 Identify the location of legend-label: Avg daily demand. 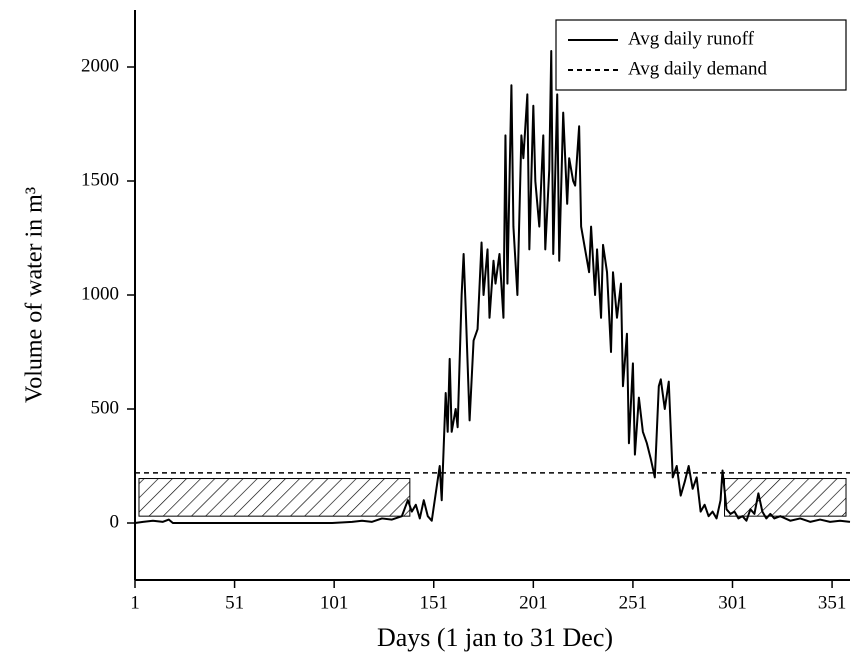
(697, 68).